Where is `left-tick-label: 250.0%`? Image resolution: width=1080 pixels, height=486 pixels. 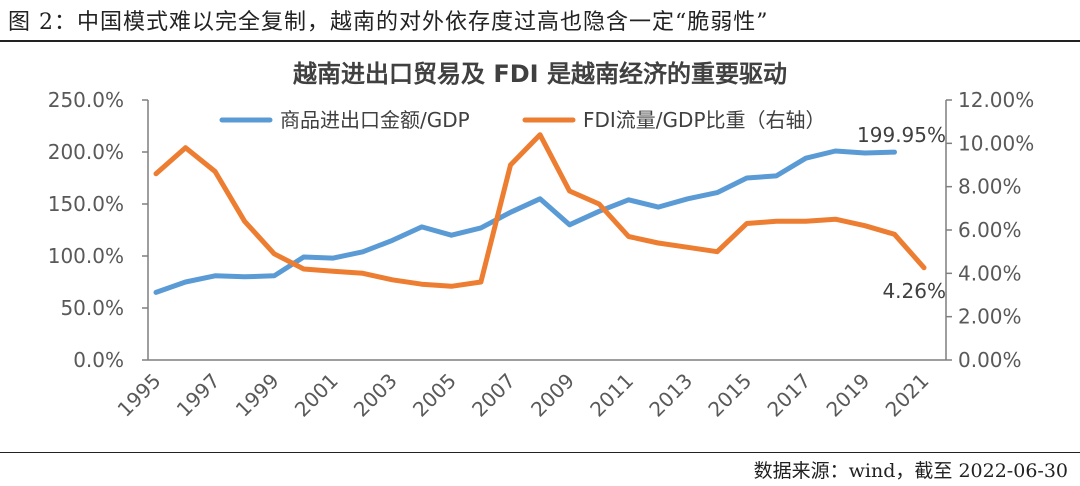
left-tick-label: 250.0% is located at coordinates (86, 100).